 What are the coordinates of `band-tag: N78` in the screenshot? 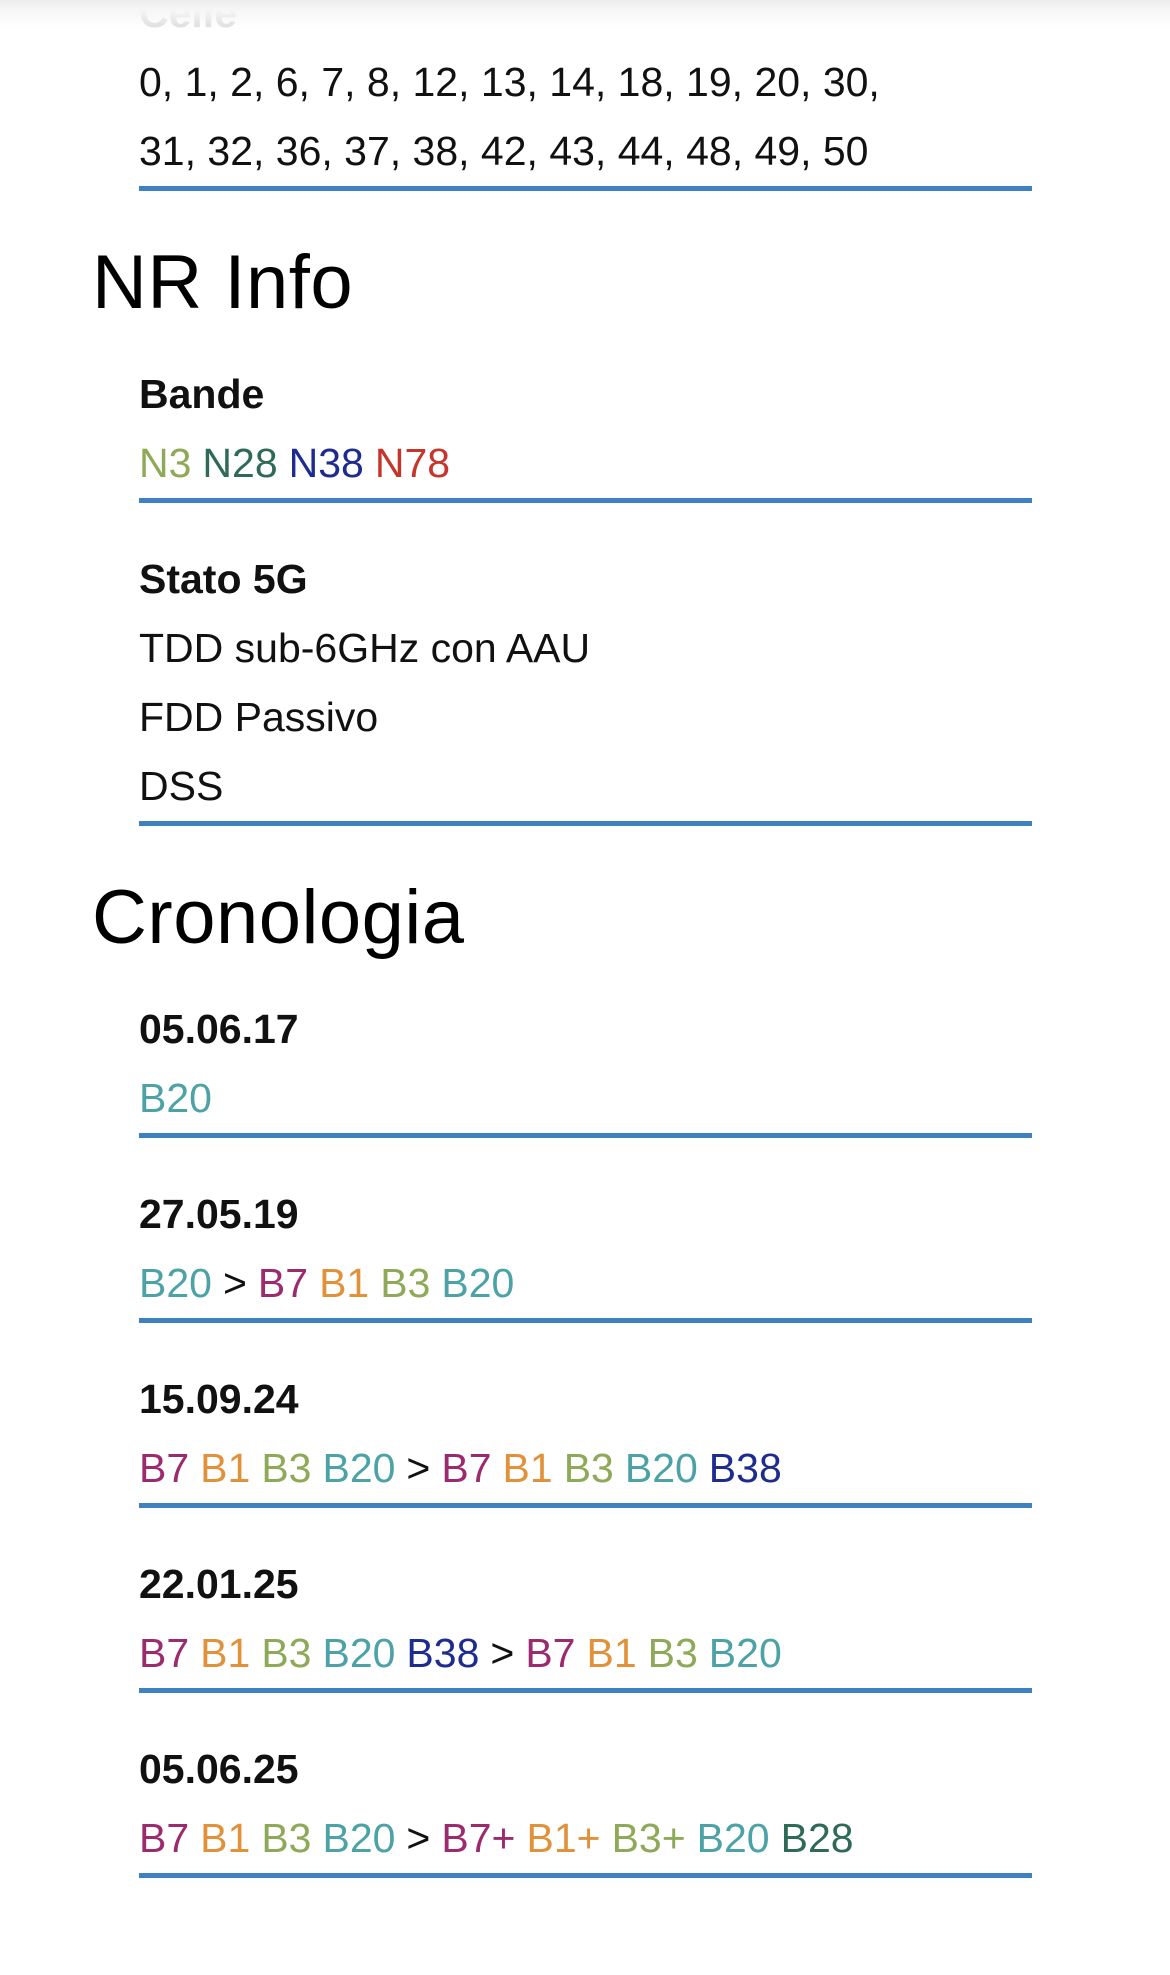 It's located at (412, 463).